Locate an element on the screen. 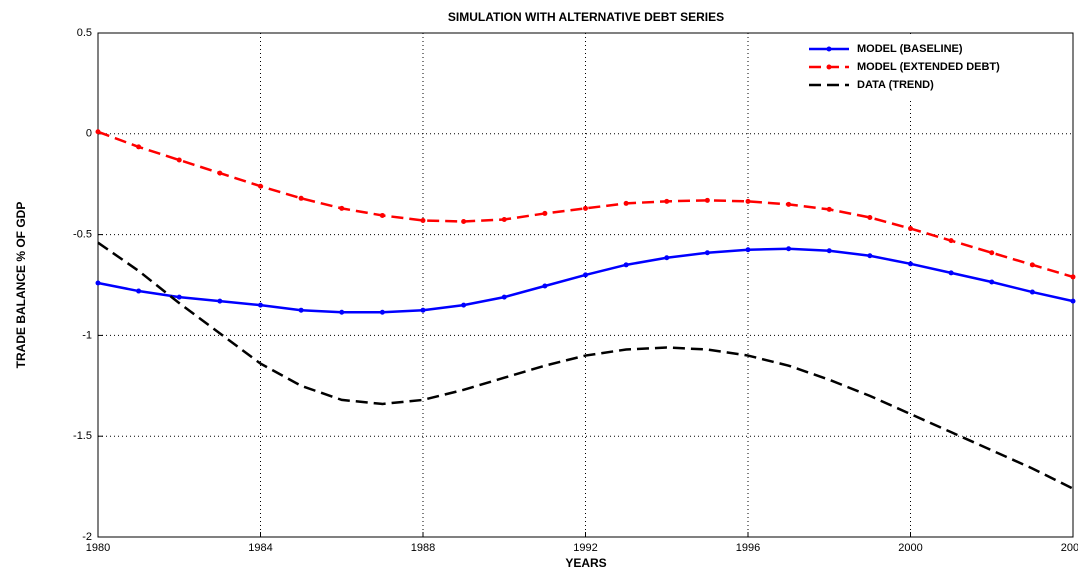  legend-label: MODEL (BASELINE) is located at coordinates (910, 49).